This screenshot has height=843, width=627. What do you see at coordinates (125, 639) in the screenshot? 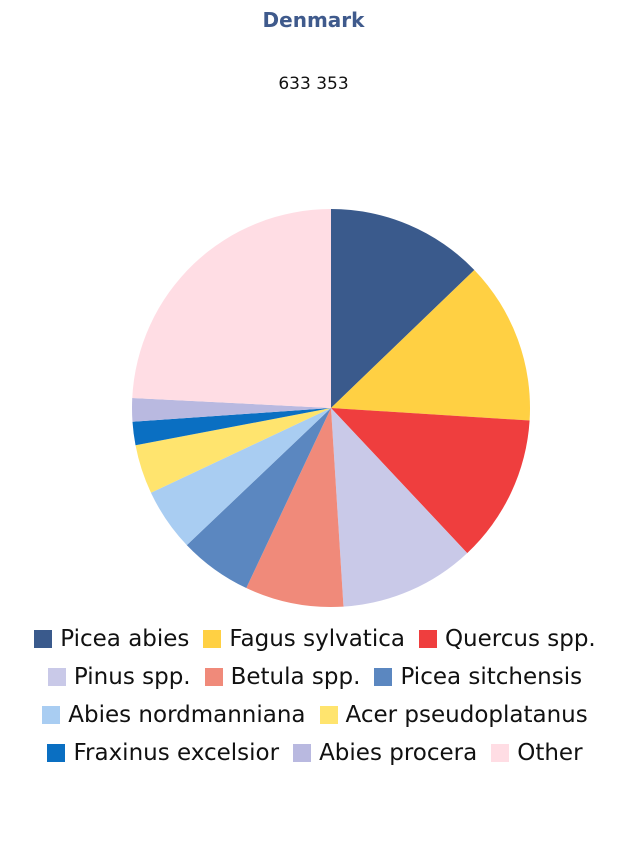
I see `legend-label: Picea abies` at bounding box center [125, 639].